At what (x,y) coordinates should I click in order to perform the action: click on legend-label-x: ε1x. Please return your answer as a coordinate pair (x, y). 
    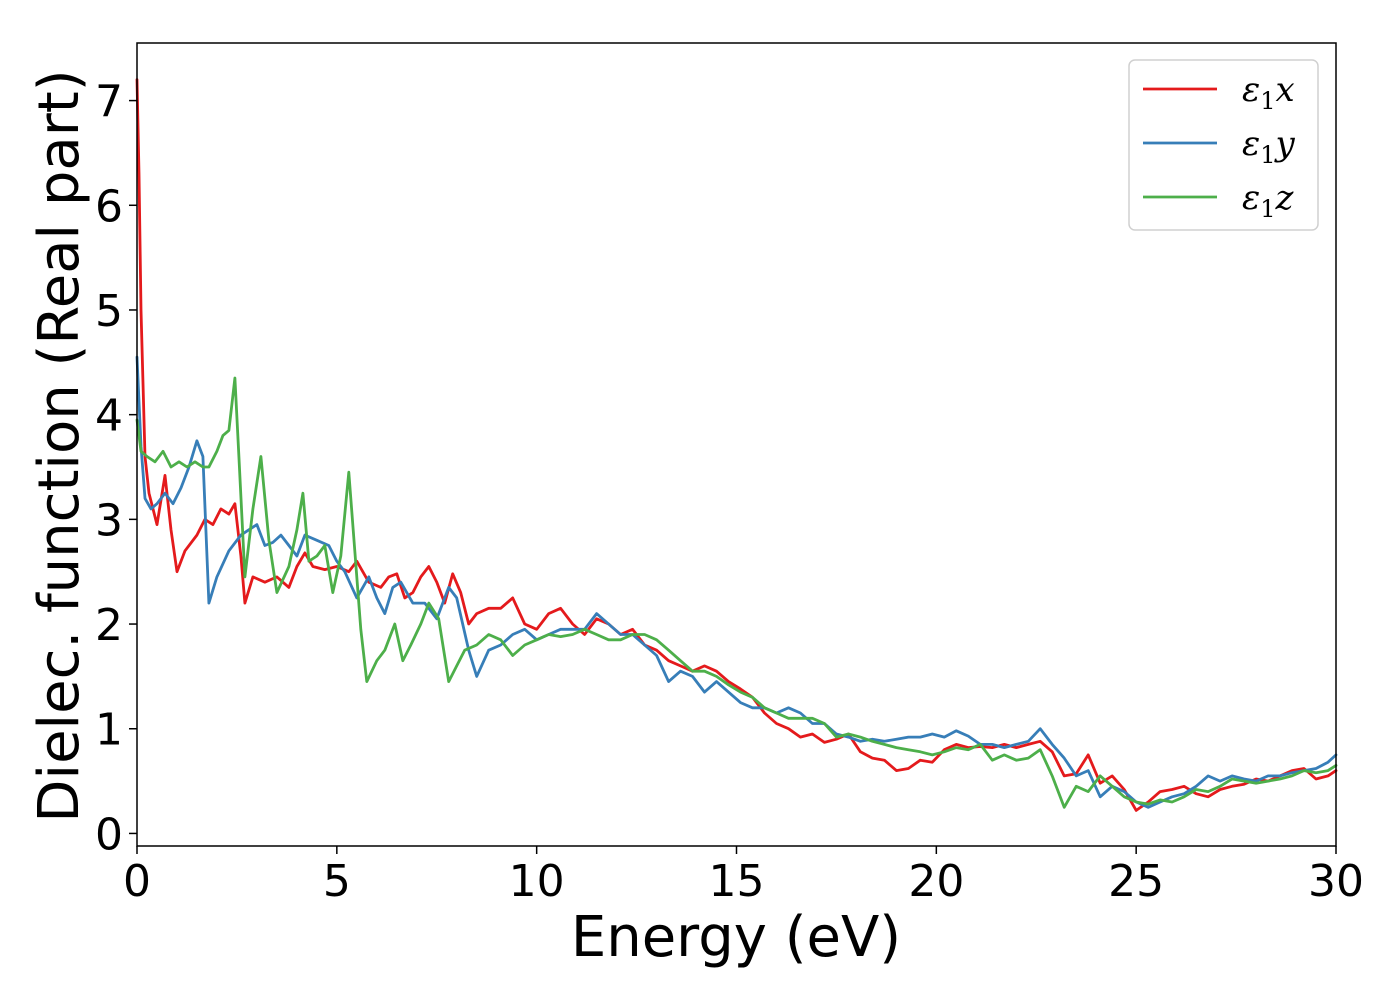
    Looking at the image, I should click on (1268, 92).